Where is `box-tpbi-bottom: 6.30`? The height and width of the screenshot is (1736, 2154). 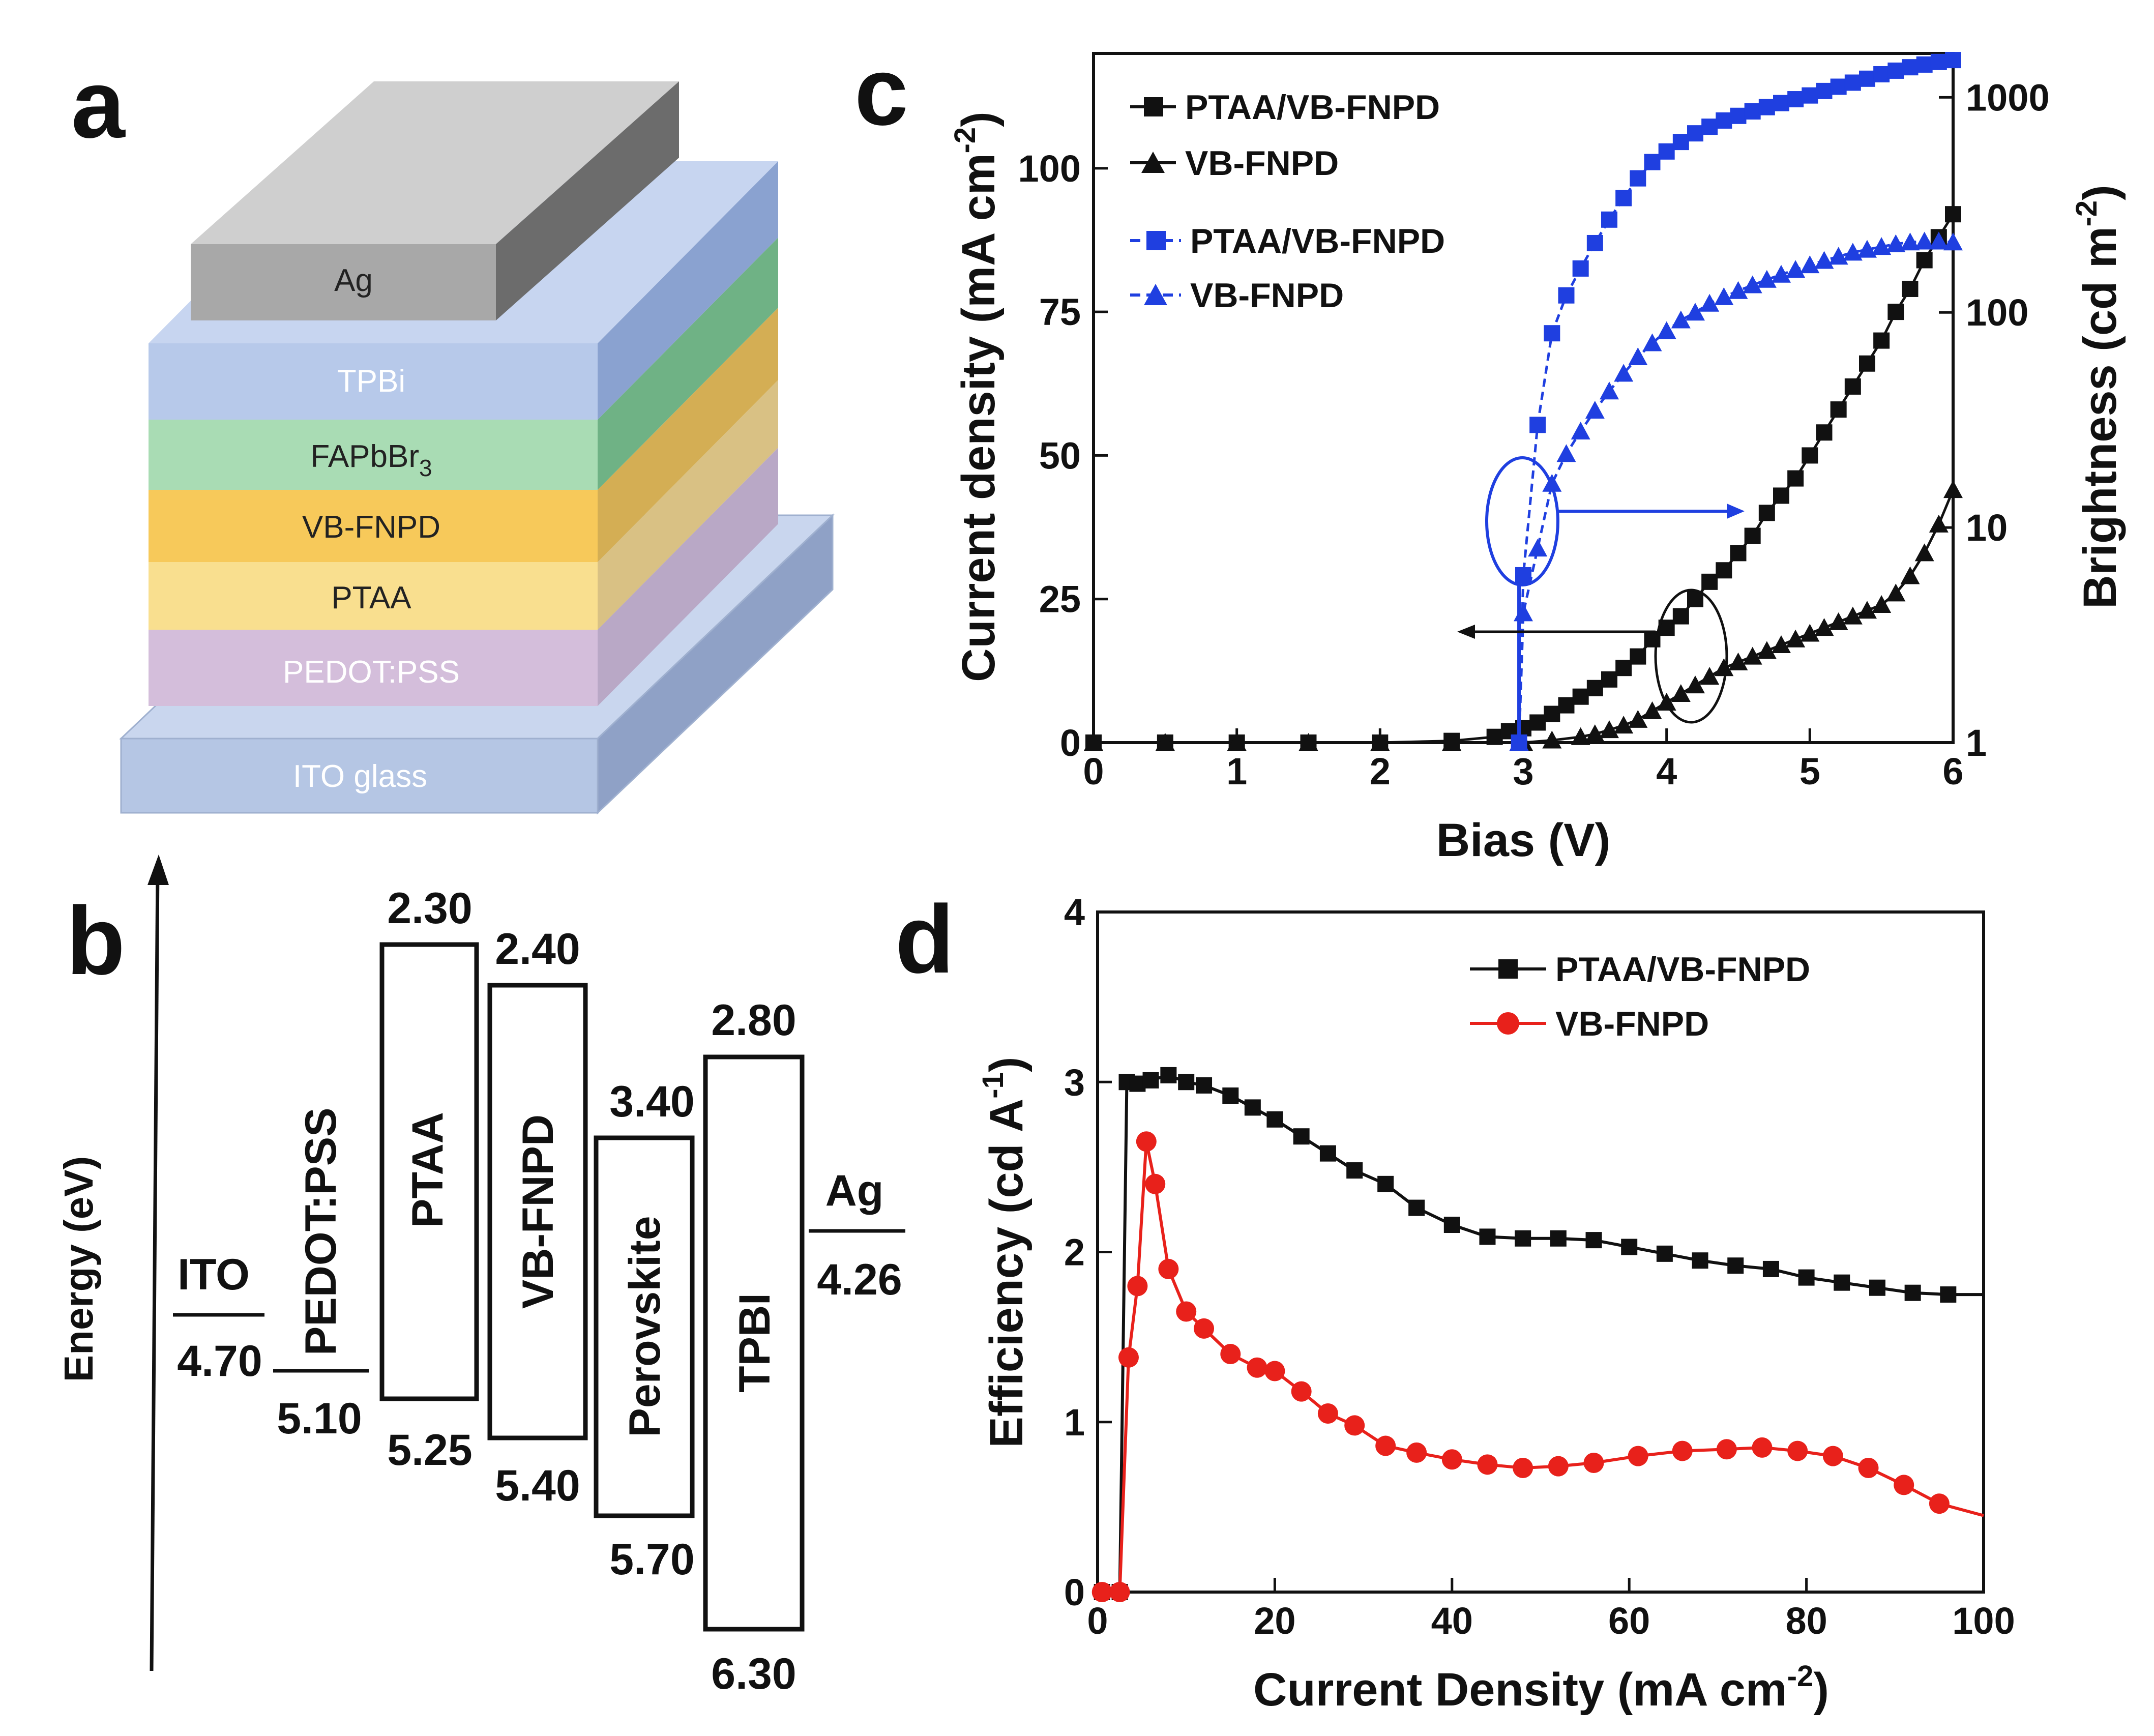
box-tpbi-bottom: 6.30 is located at coordinates (753, 1674).